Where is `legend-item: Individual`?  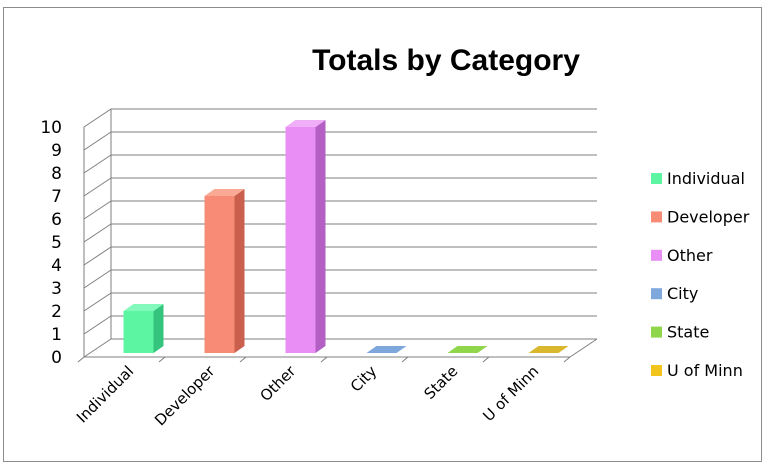
legend-item: Individual is located at coordinates (698, 178).